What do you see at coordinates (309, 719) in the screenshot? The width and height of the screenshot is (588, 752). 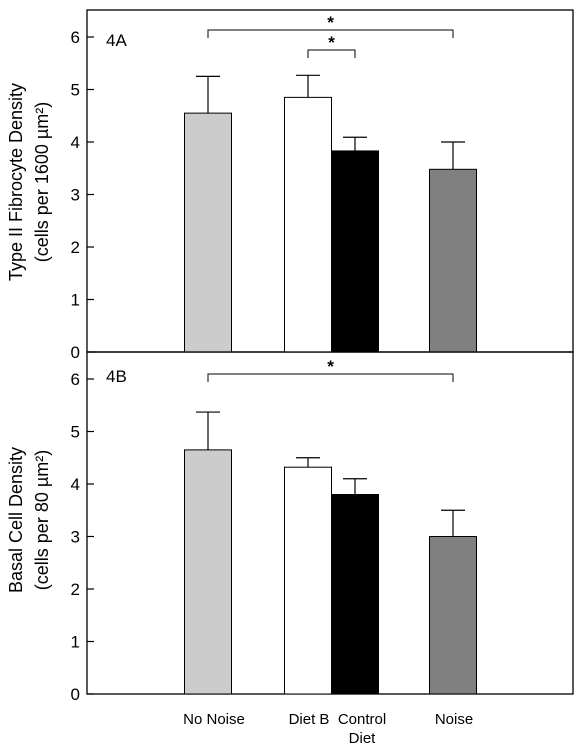 I see `x-label-diet-b: Diet B` at bounding box center [309, 719].